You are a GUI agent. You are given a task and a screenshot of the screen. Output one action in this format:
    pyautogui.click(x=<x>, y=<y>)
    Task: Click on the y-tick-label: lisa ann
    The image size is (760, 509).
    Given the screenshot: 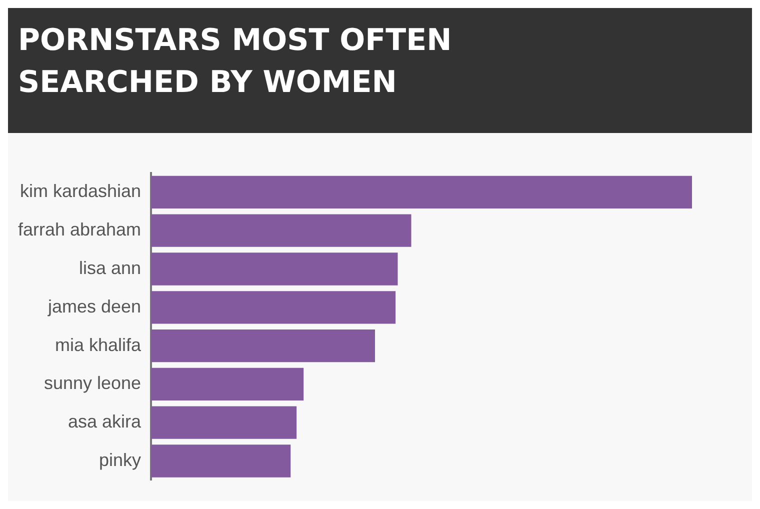 What is the action you would take?
    pyautogui.click(x=110, y=268)
    